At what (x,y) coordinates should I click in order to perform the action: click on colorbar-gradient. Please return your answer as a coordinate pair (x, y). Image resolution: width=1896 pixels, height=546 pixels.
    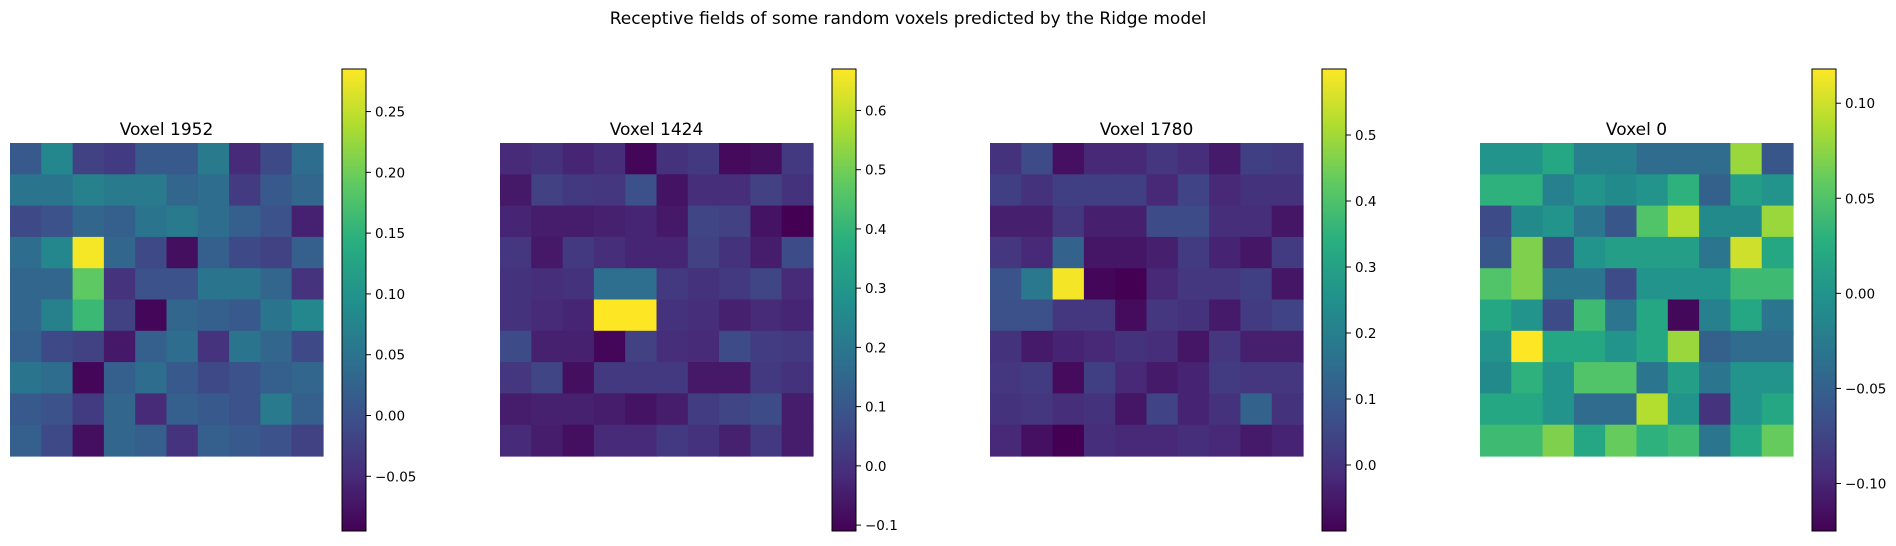
    Looking at the image, I should click on (354, 300).